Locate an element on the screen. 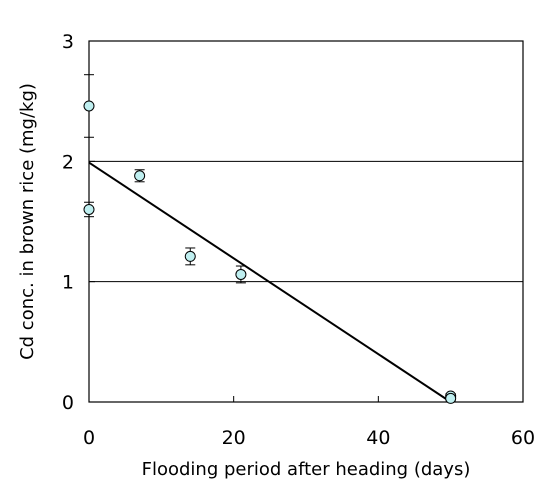 This screenshot has height=500, width=560. x-tick-label: 40 is located at coordinates (378, 438).